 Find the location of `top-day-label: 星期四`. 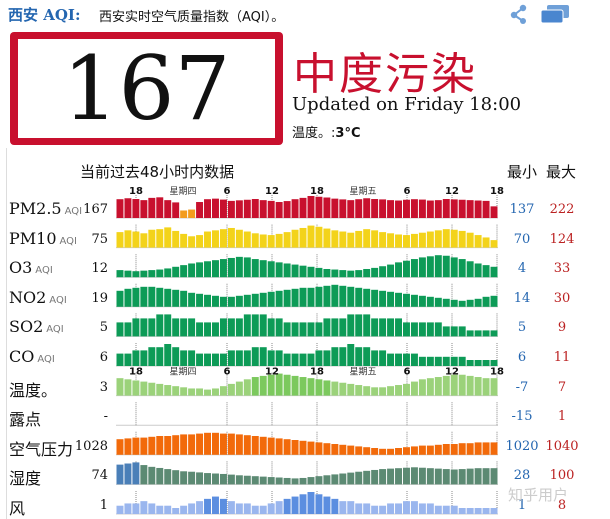

top-day-label: 星期四 is located at coordinates (182, 191).